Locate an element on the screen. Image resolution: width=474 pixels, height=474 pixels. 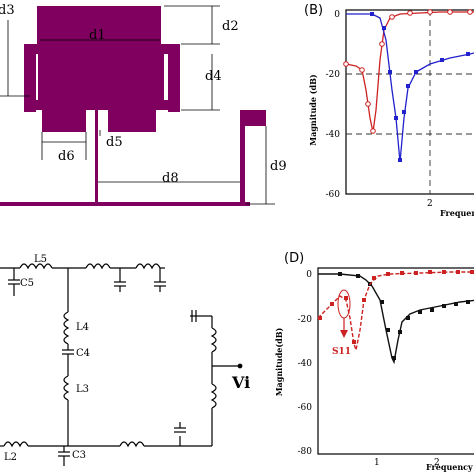
label-d2: d2 is located at coordinates (230, 26).